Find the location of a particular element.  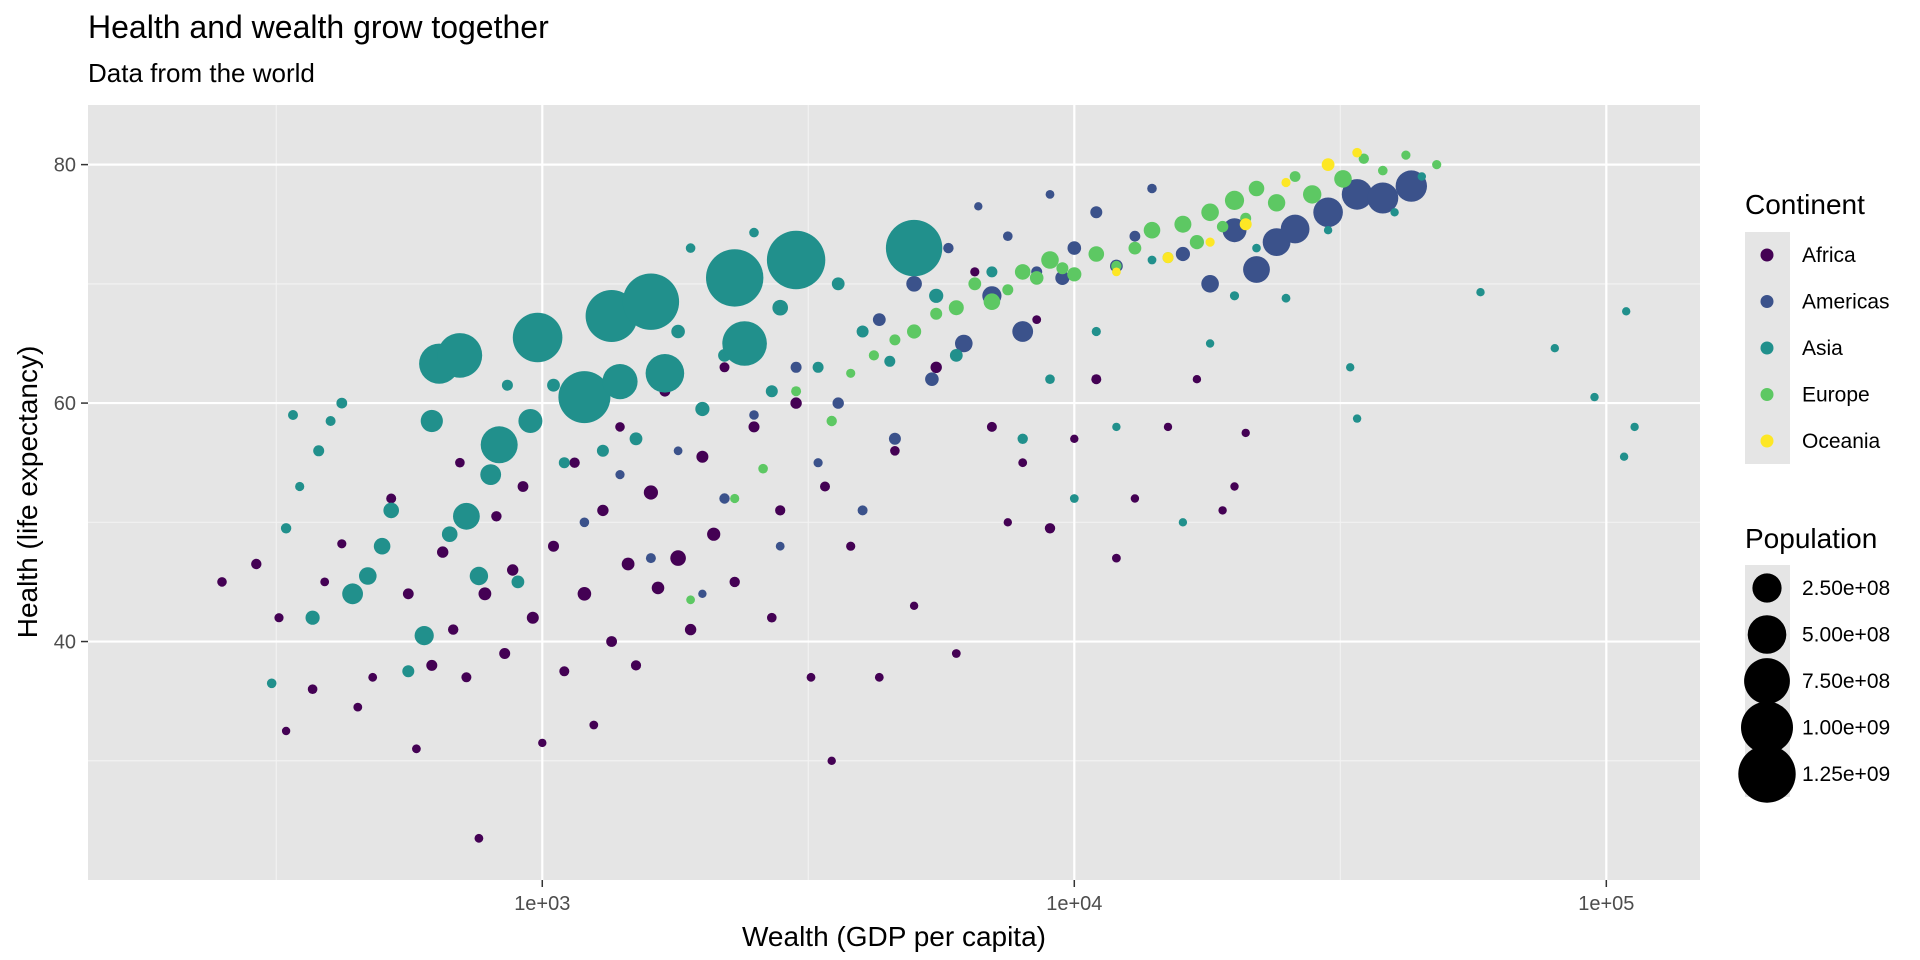

y-tick-label: 40 is located at coordinates (65, 643).